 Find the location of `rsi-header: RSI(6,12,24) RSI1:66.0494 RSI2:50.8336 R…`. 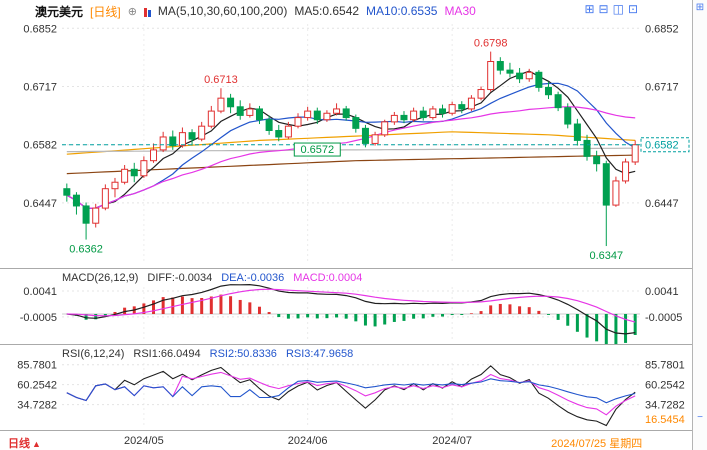

rsi-header: RSI(6,12,24) RSI1:66.0494 RSI2:50.8336 R… is located at coordinates (346, 352).